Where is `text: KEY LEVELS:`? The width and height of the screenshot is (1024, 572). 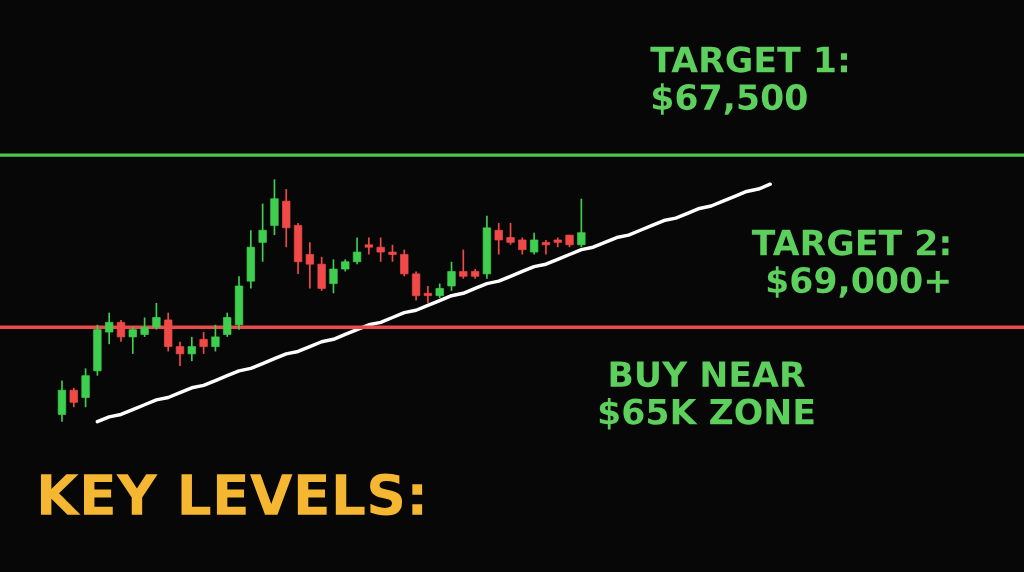 text: KEY LEVELS: is located at coordinates (231, 494).